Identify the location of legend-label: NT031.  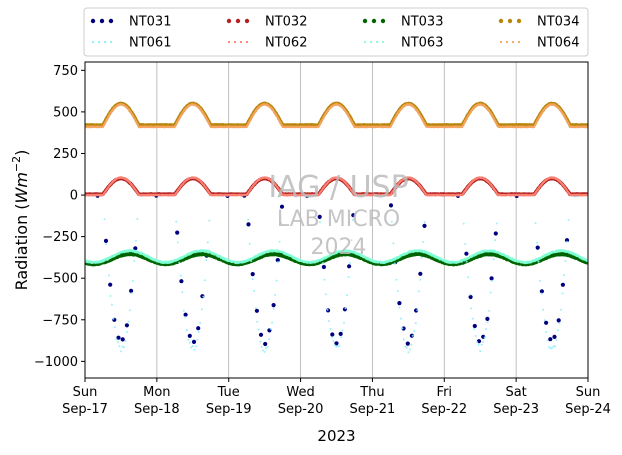
(150, 22).